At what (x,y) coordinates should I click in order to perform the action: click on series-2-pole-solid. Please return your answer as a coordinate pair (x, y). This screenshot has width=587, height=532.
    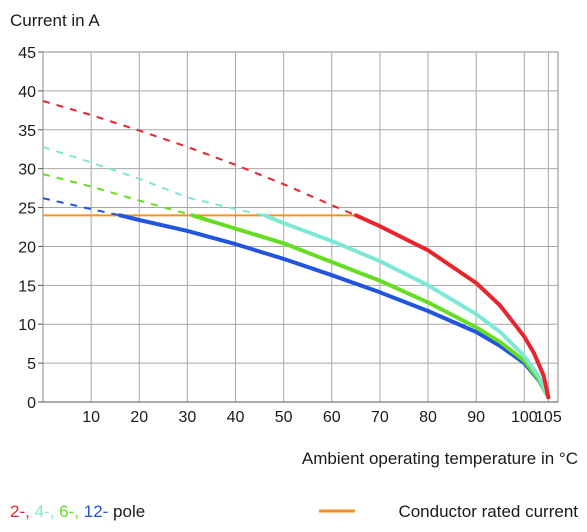
    Looking at the image, I should click on (452, 306).